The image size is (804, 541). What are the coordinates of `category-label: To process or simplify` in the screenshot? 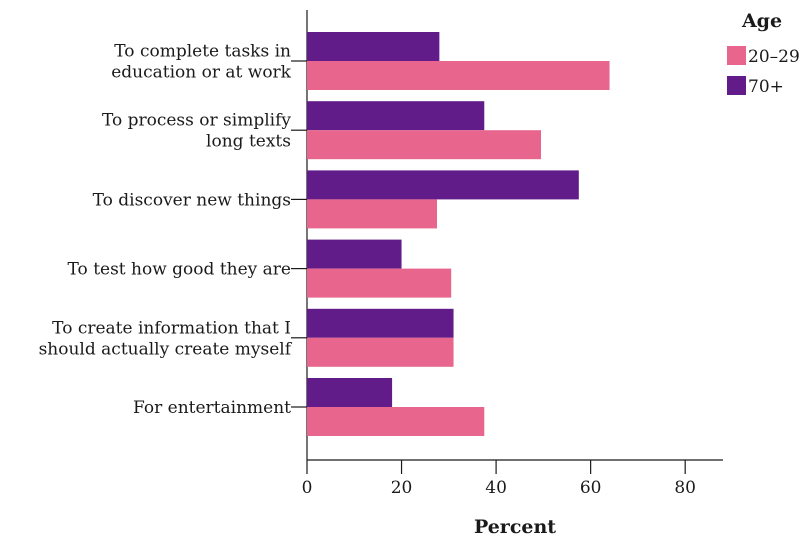 It's located at (196, 121).